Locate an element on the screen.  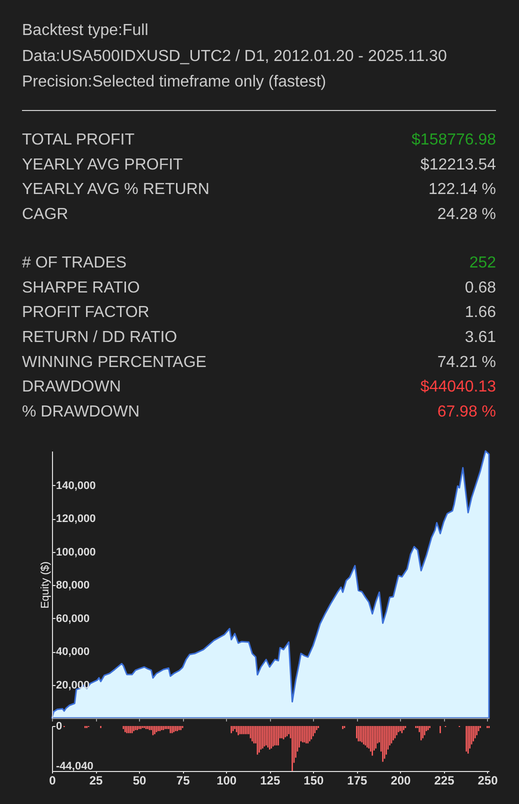
category-label: CAGR is located at coordinates (45, 215).